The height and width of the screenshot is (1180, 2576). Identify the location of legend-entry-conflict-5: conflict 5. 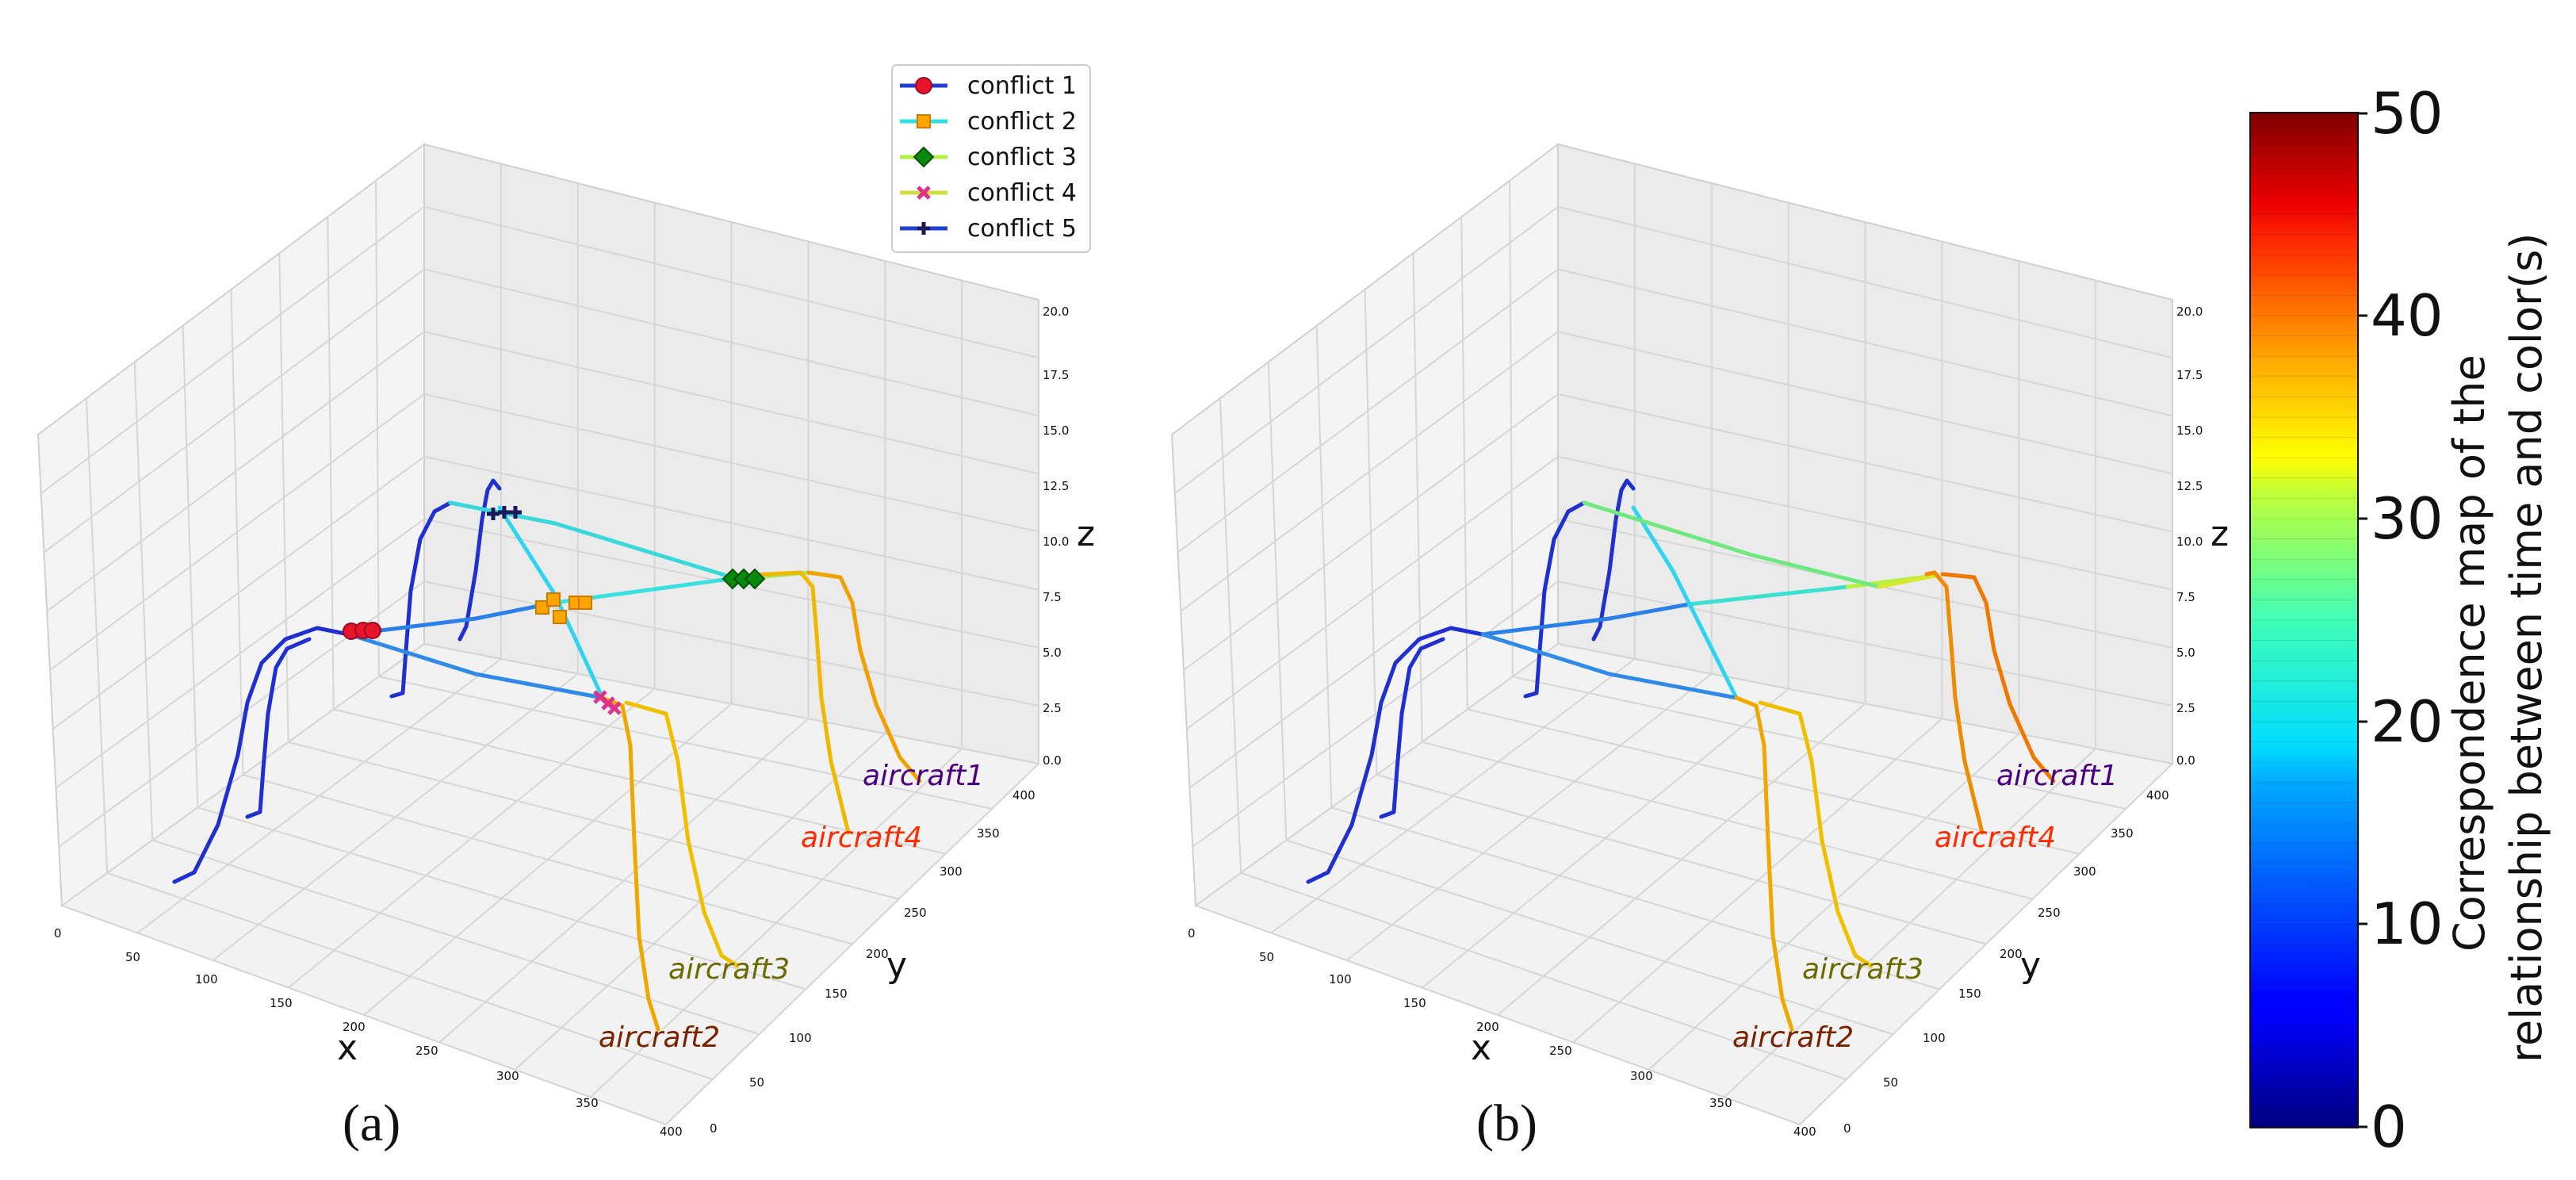
(988, 229).